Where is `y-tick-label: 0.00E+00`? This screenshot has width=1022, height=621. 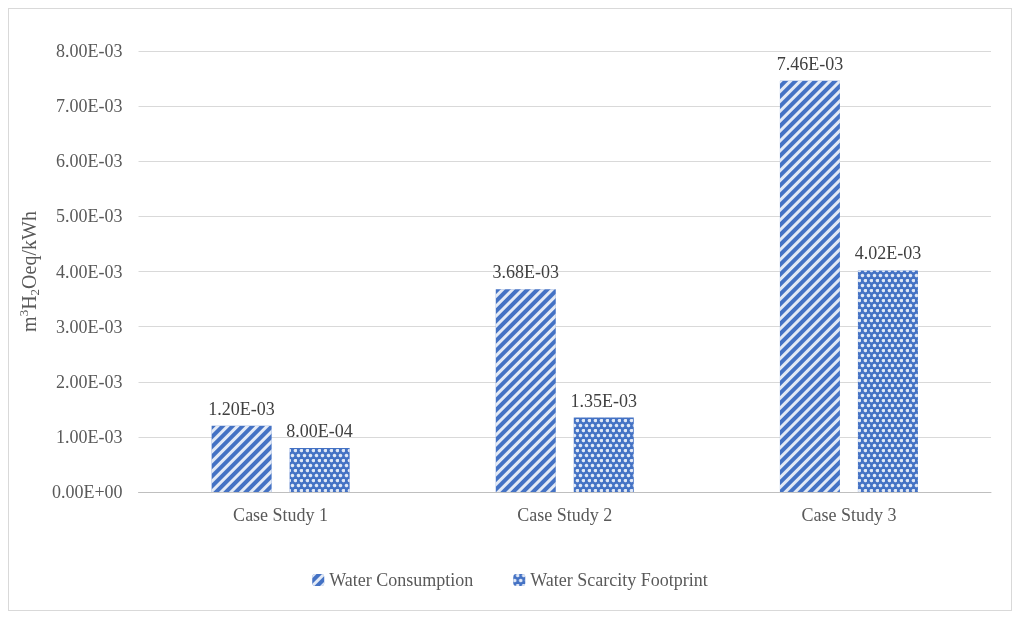
y-tick-label: 0.00E+00 is located at coordinates (87, 492).